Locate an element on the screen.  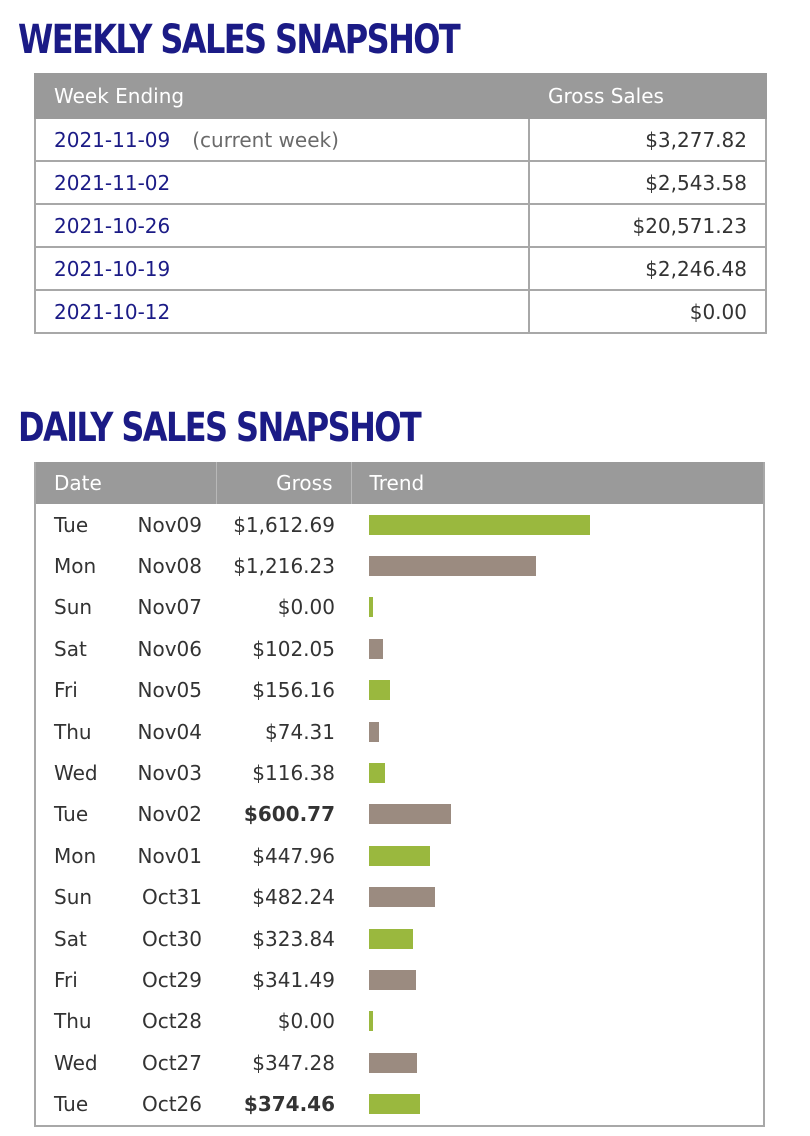
month-day: Nov05 is located at coordinates (169, 690).